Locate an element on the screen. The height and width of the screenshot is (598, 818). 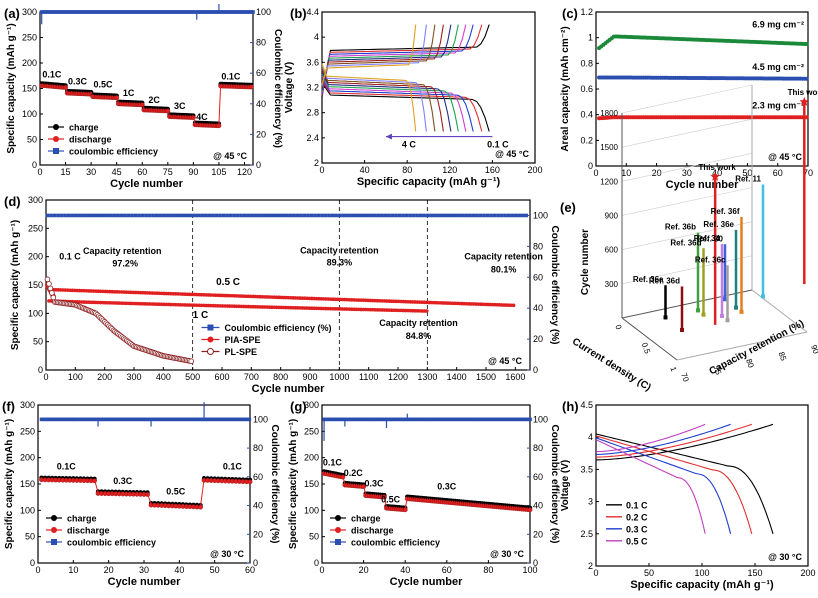
bar-label: Ref. 36d is located at coordinates (664, 280).